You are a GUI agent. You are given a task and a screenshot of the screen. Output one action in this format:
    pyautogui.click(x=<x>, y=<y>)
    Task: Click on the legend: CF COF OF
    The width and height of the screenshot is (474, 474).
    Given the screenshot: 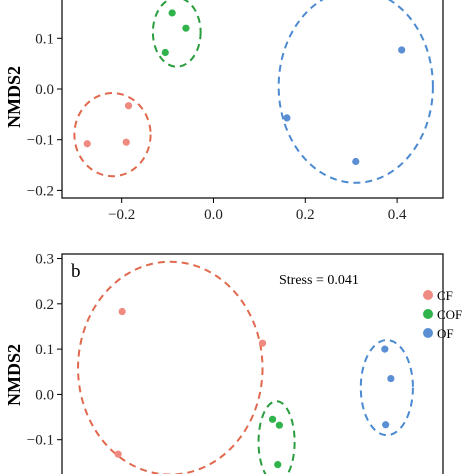 What is the action you would take?
    pyautogui.click(x=442, y=314)
    